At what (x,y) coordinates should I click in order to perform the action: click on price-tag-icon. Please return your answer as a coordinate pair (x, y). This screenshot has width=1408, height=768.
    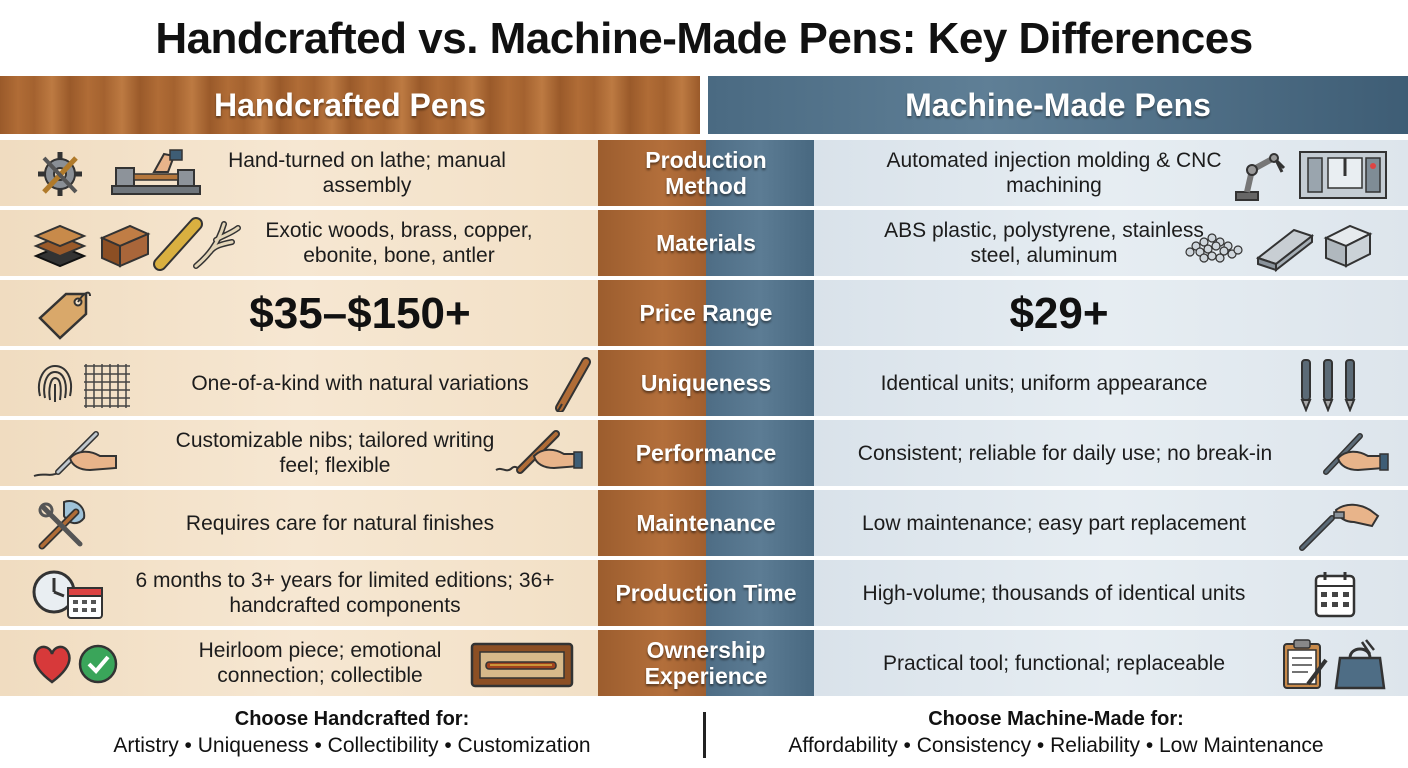
    Looking at the image, I should click on (64, 314).